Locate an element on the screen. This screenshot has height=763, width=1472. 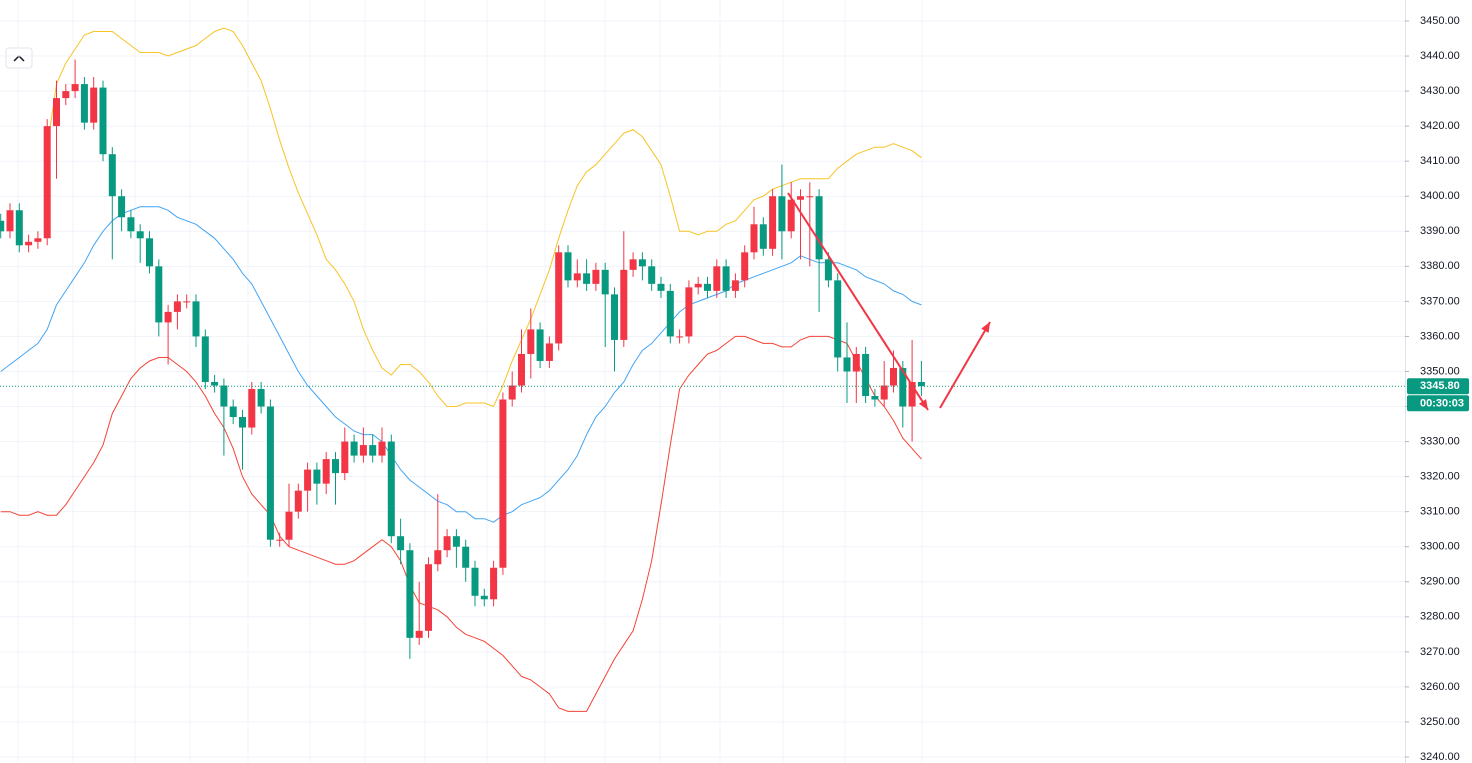
y-tick-label: 3280.00 is located at coordinates (1440, 617).